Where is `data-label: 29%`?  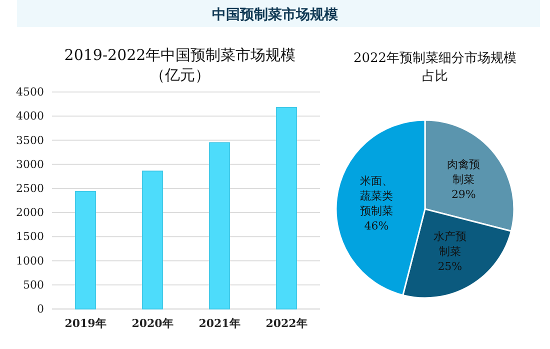 data-label: 29% is located at coordinates (463, 194).